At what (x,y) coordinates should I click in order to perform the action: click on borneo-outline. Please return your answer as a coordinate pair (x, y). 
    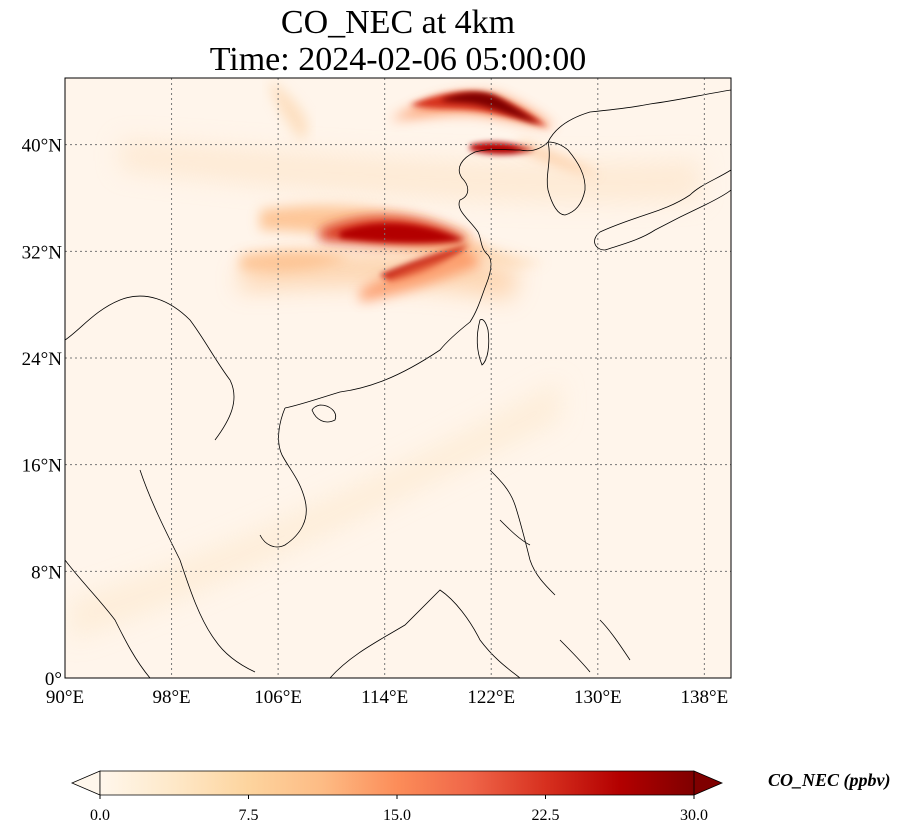
    Looking at the image, I should click on (425, 633).